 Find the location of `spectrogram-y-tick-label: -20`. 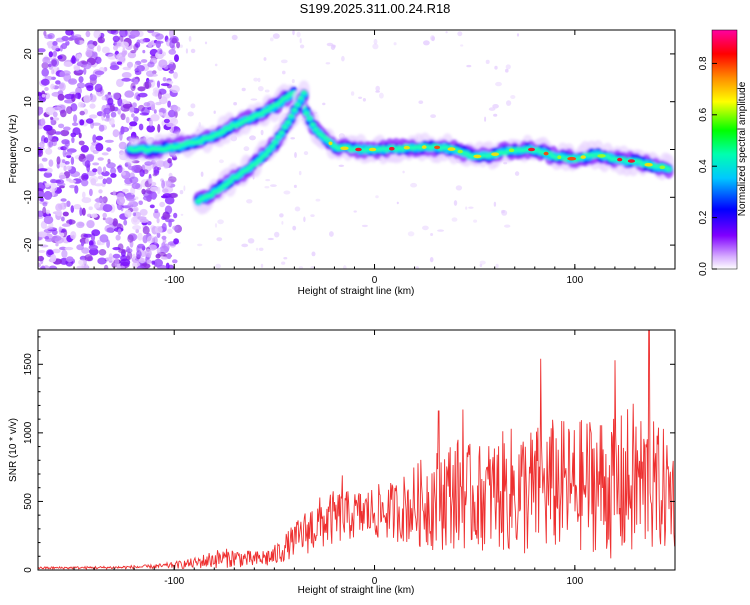

spectrogram-y-tick-label: -20 is located at coordinates (28, 244).